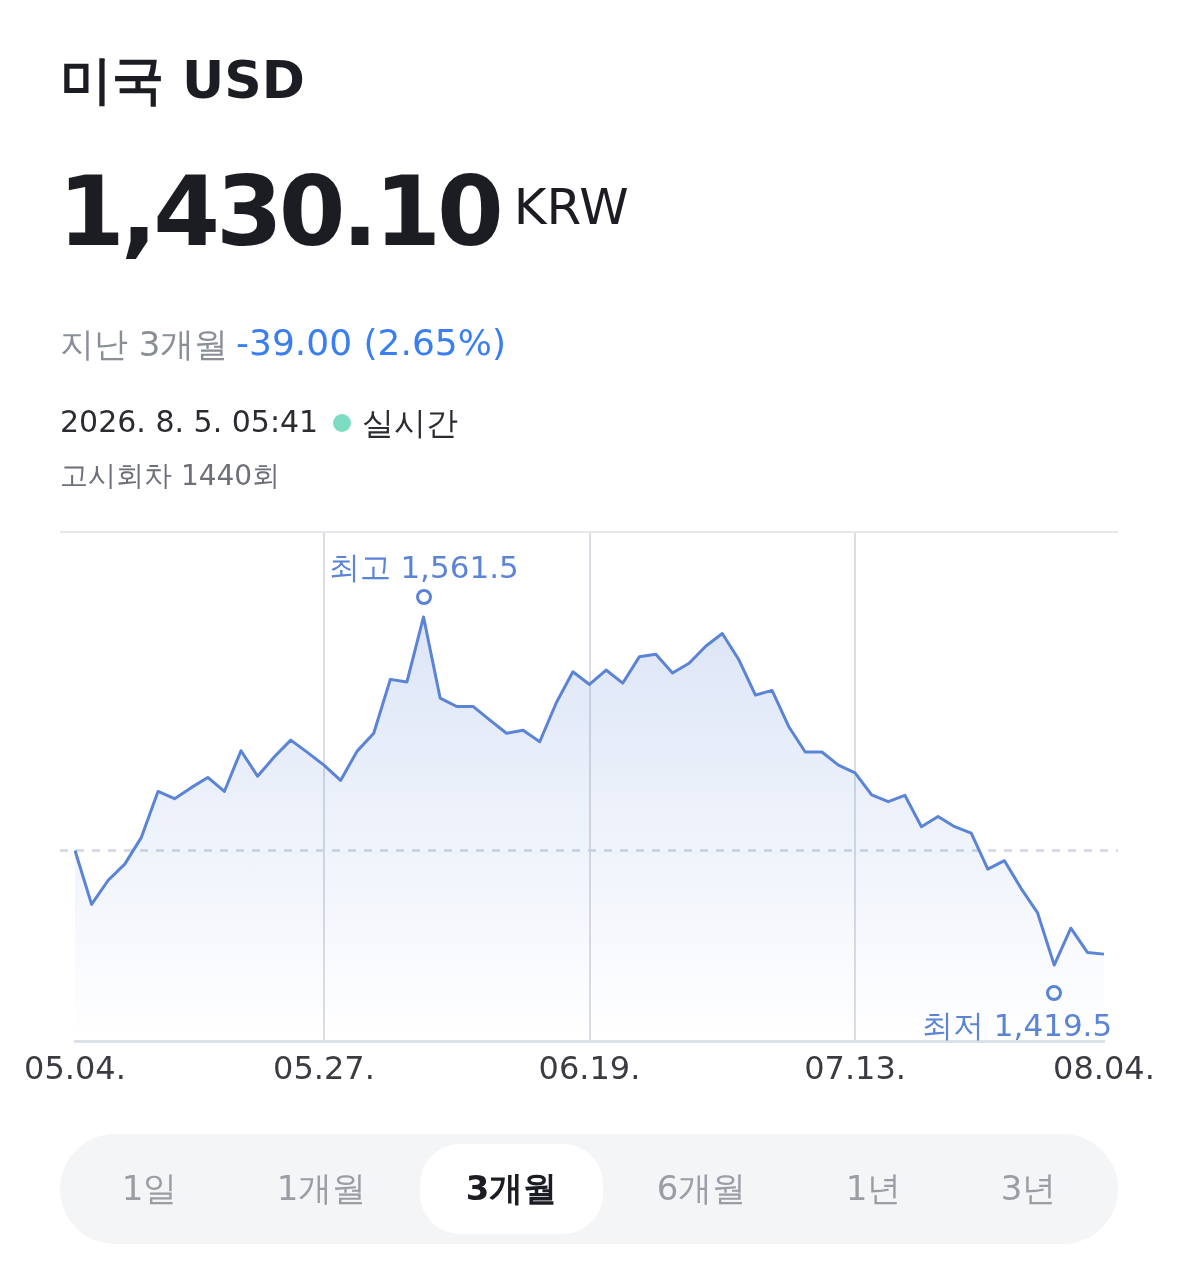 The height and width of the screenshot is (1281, 1179). What do you see at coordinates (279, 212) in the screenshot?
I see `text: 1,430.10` at bounding box center [279, 212].